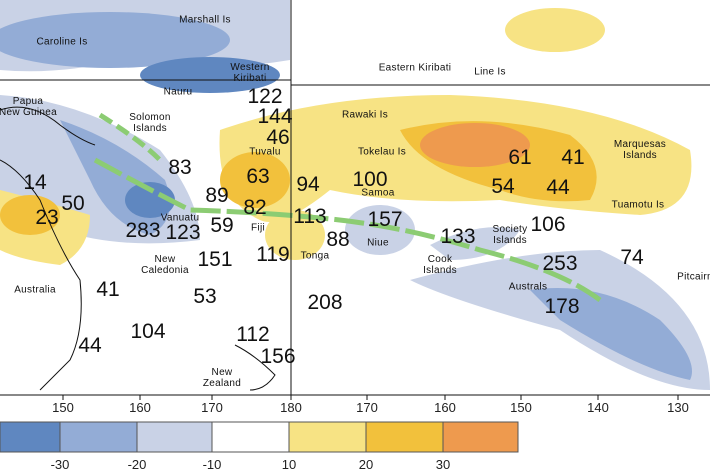 The width and height of the screenshot is (710, 473). What do you see at coordinates (165, 265) in the screenshot?
I see `place-label: New Caledonia` at bounding box center [165, 265].